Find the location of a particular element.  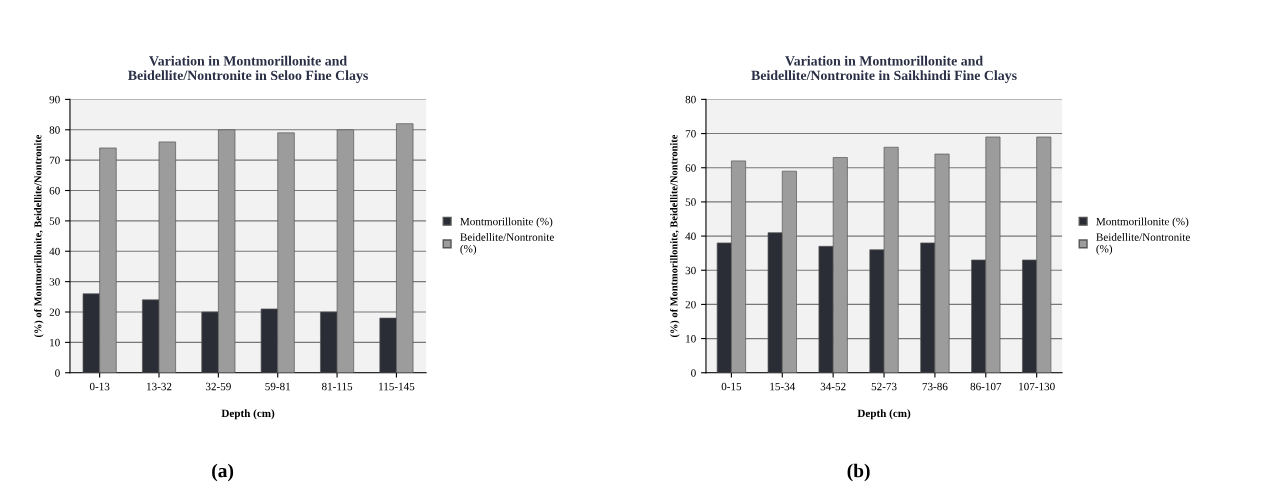

x-tick-label: 0-13 is located at coordinates (99, 386).